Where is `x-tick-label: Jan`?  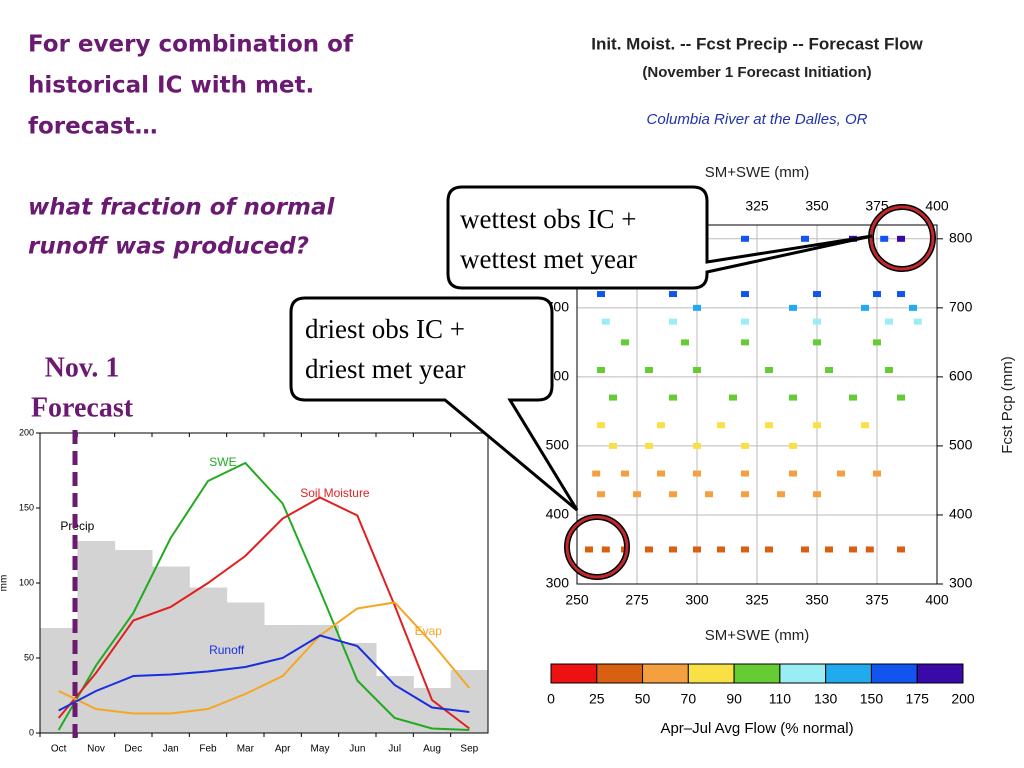
x-tick-label: Jan is located at coordinates (171, 749).